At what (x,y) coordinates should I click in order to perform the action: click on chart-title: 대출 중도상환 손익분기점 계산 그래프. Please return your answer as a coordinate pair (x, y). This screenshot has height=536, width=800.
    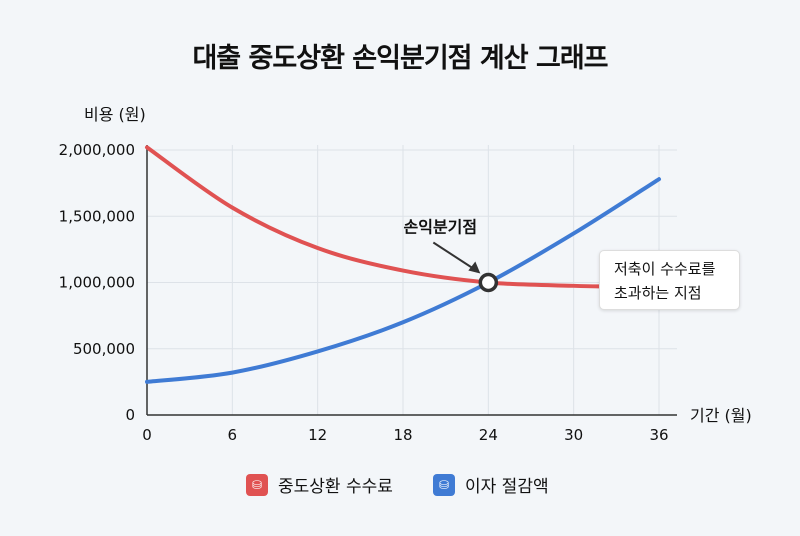
    Looking at the image, I should click on (400, 58).